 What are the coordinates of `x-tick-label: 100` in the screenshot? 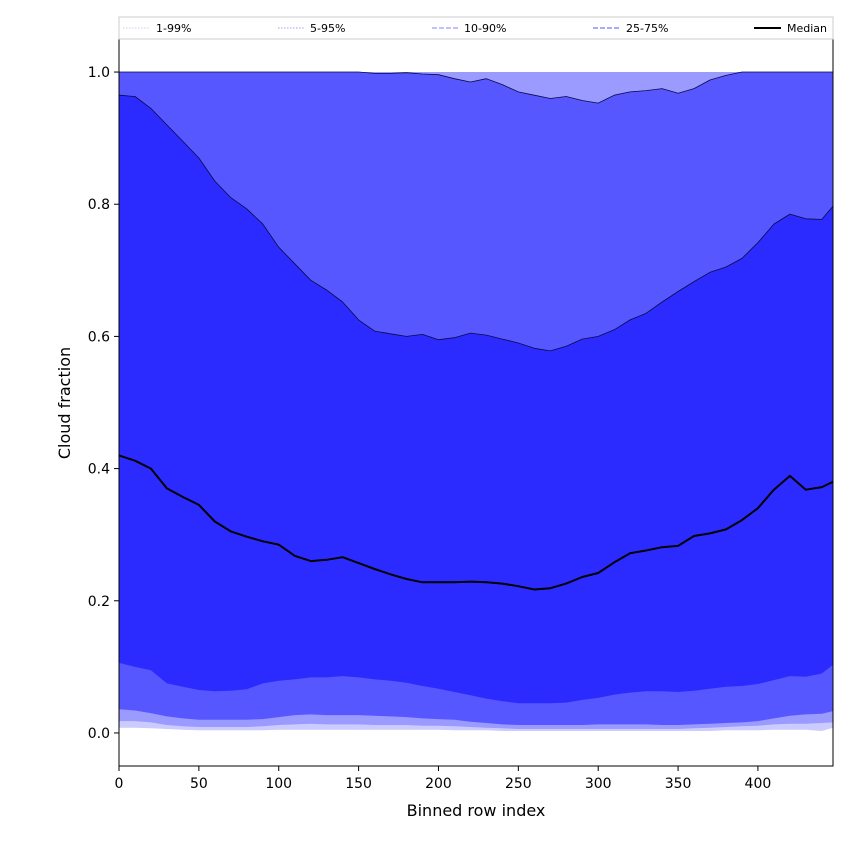 It's located at (278, 784).